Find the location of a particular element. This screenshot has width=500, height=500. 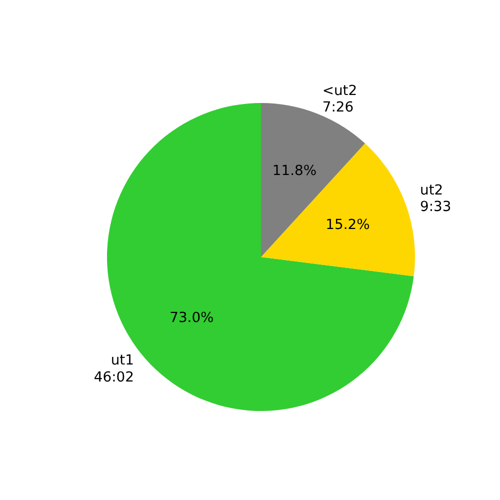

slice-label: <ut2 7:26 is located at coordinates (340, 99).